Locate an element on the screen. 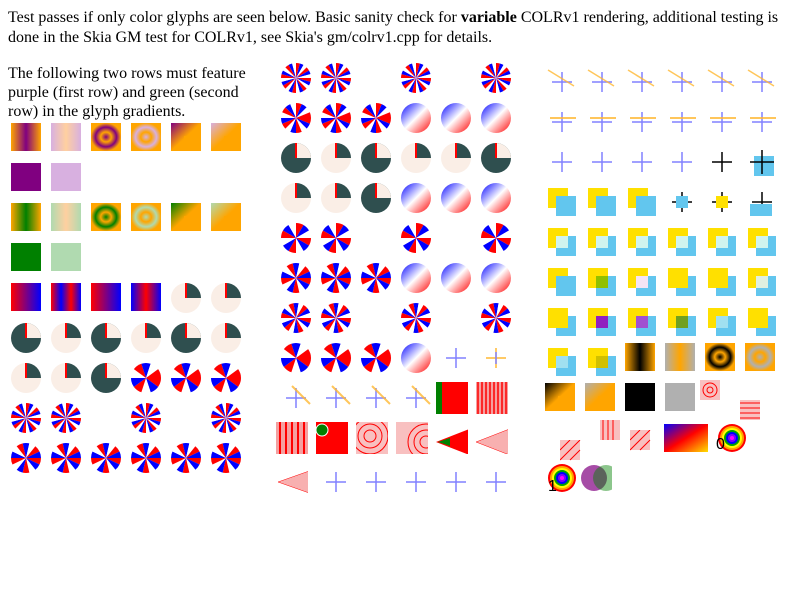  blue-yellow-gradient-glyph is located at coordinates (687, 438).